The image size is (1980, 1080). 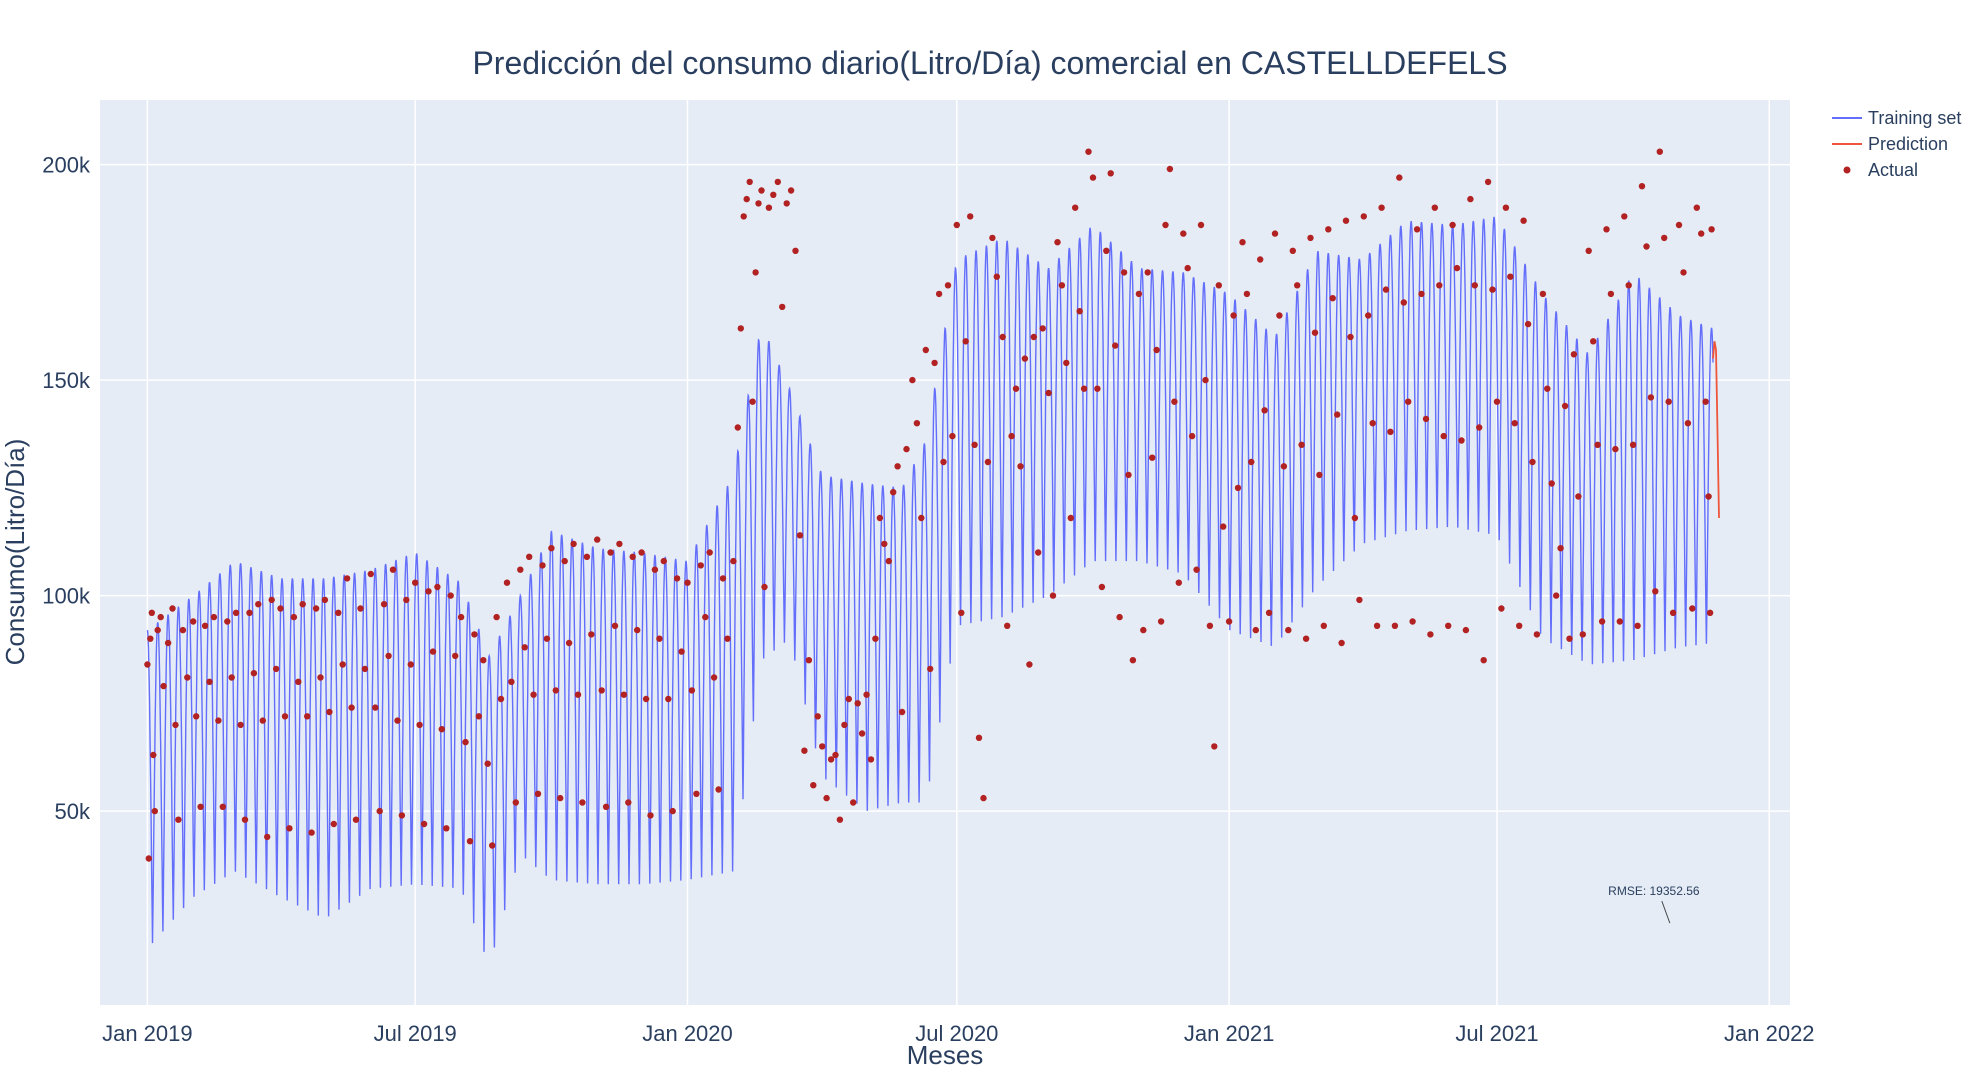 I want to click on legend: Training set Prediction Actual, so click(x=1896, y=144).